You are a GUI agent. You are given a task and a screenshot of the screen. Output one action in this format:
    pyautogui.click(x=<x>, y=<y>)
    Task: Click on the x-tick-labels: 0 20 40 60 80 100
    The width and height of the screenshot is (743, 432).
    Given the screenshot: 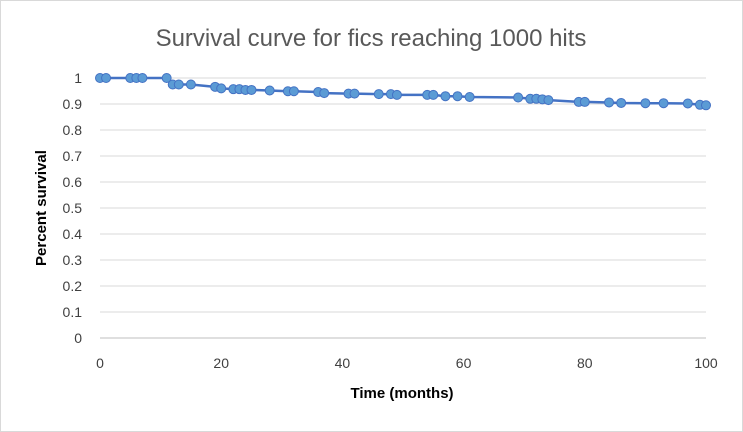 What is the action you would take?
    pyautogui.click(x=407, y=363)
    